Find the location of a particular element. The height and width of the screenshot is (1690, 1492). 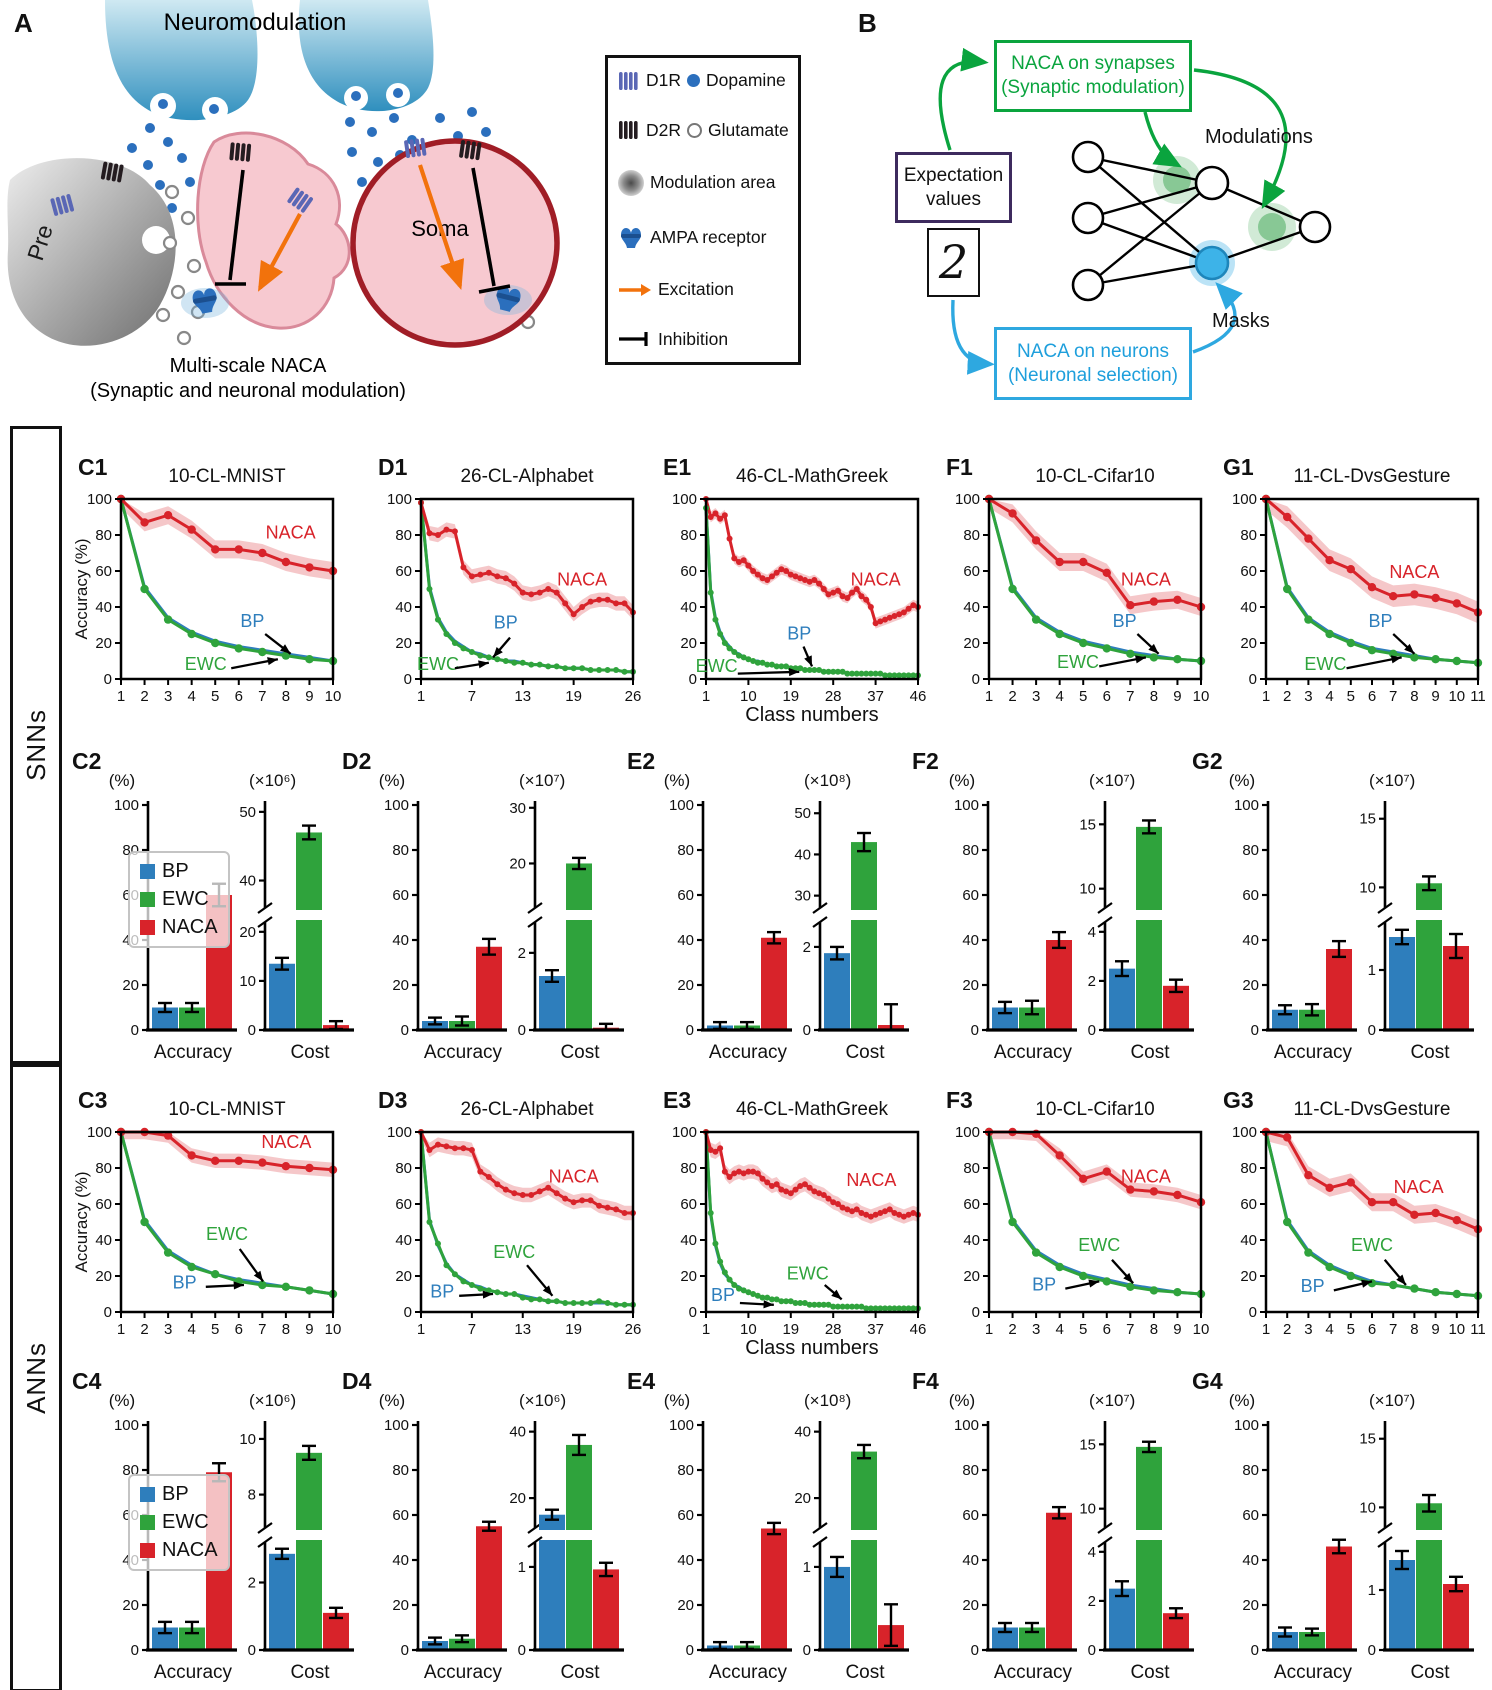

panel-a-caption-2: (Synaptic and neuronal modulation) is located at coordinates (248, 391).